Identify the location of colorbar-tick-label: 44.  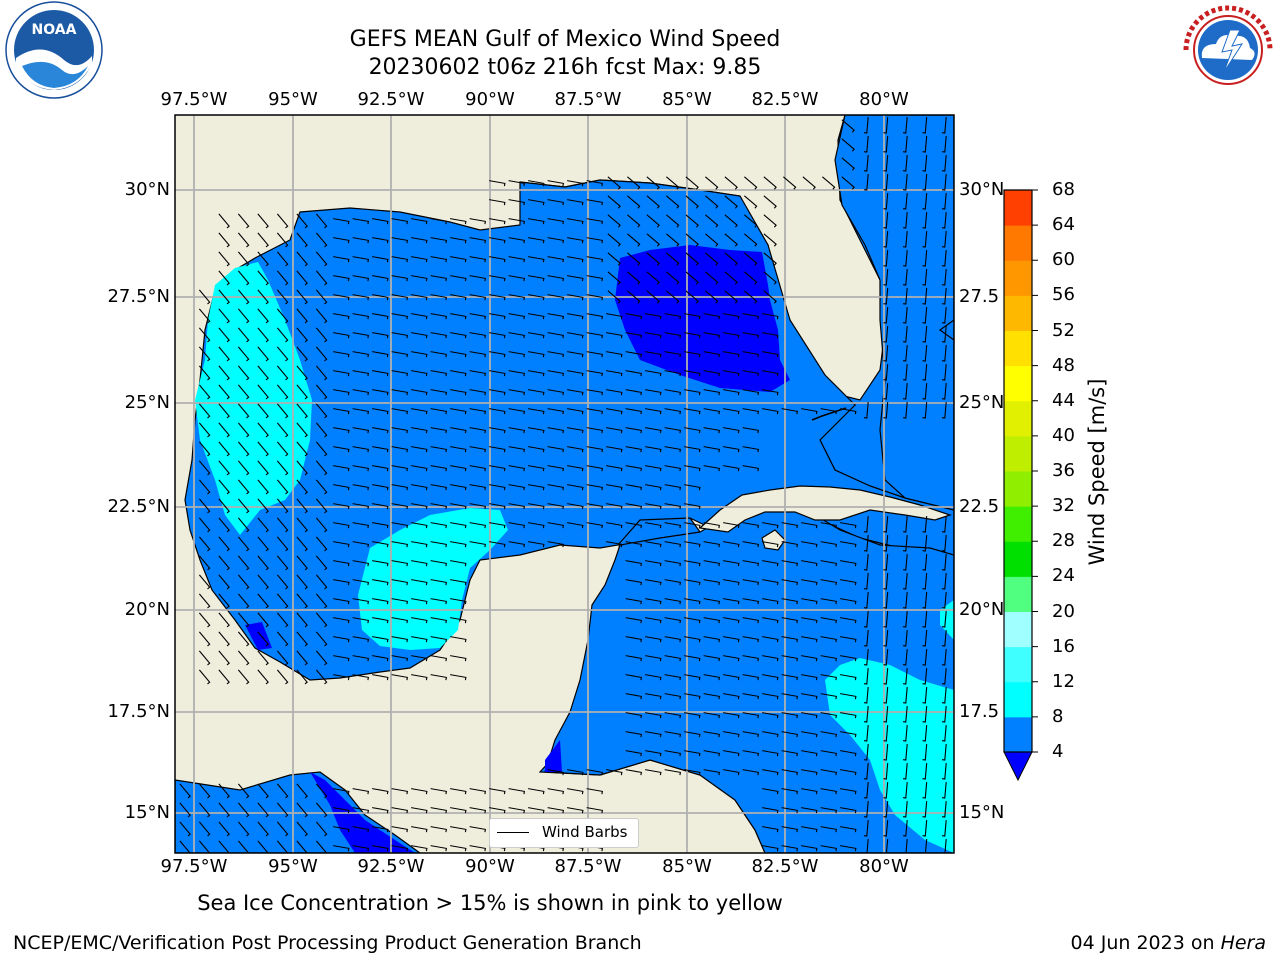
(1063, 400).